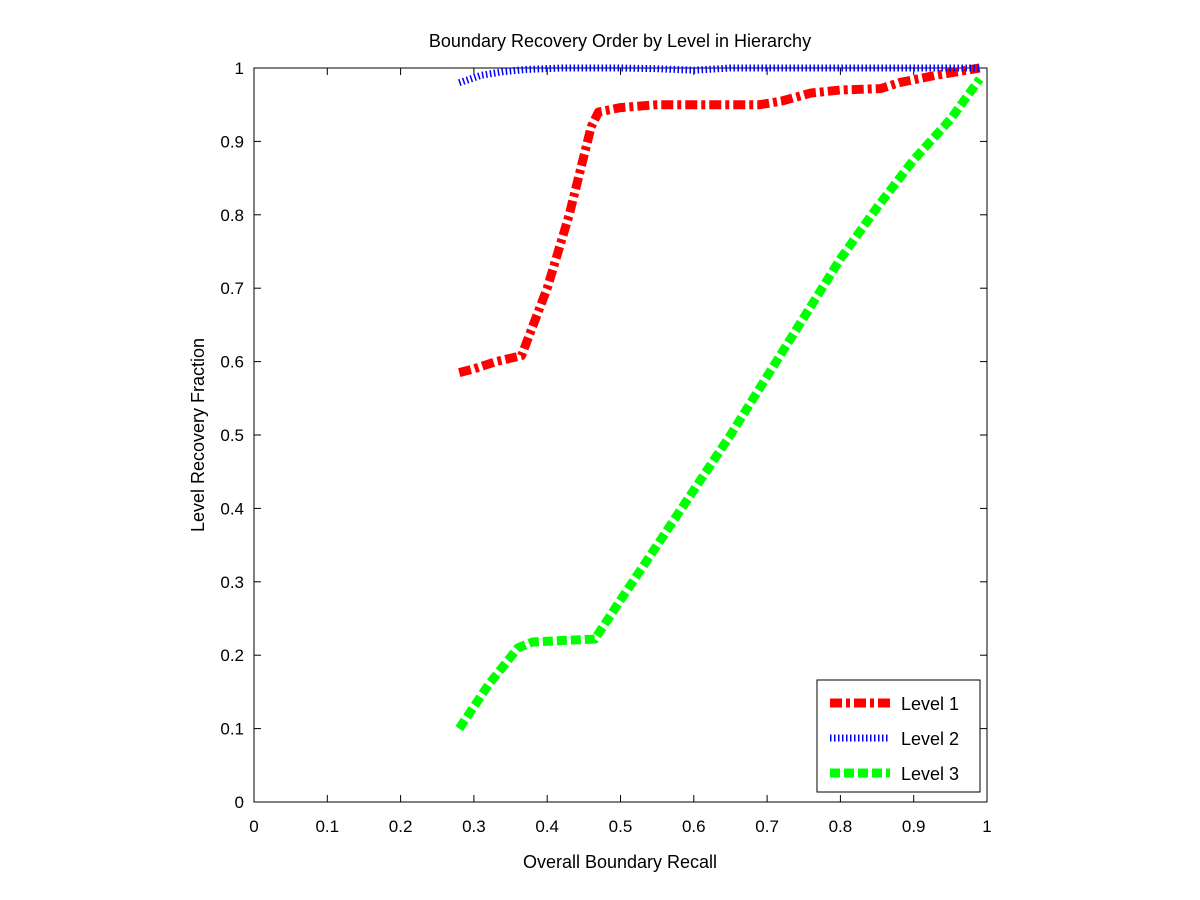 This screenshot has height=900, width=1200. Describe the element at coordinates (930, 704) in the screenshot. I see `legend-label-1: Level 1` at that location.